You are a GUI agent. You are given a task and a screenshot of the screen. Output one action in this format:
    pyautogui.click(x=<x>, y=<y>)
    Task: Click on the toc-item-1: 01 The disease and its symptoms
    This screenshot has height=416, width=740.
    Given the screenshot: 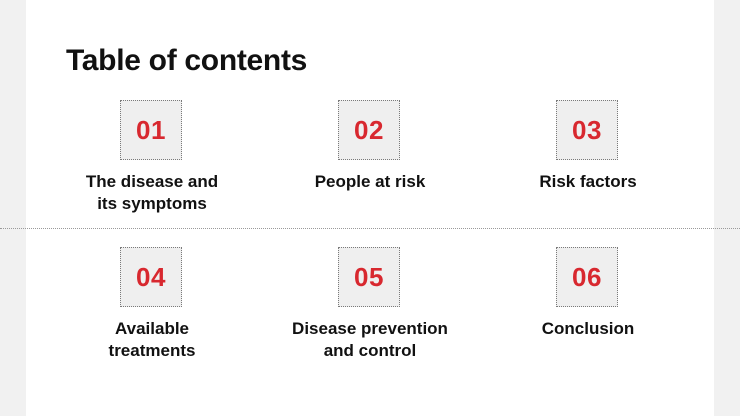 What is the action you would take?
    pyautogui.click(x=152, y=160)
    